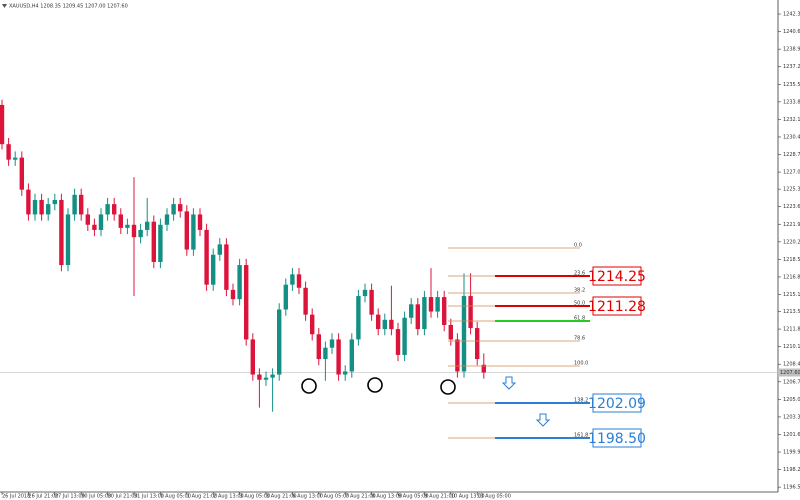  What do you see at coordinates (579, 319) in the screenshot?
I see `fib-label: 61.8` at bounding box center [579, 319].